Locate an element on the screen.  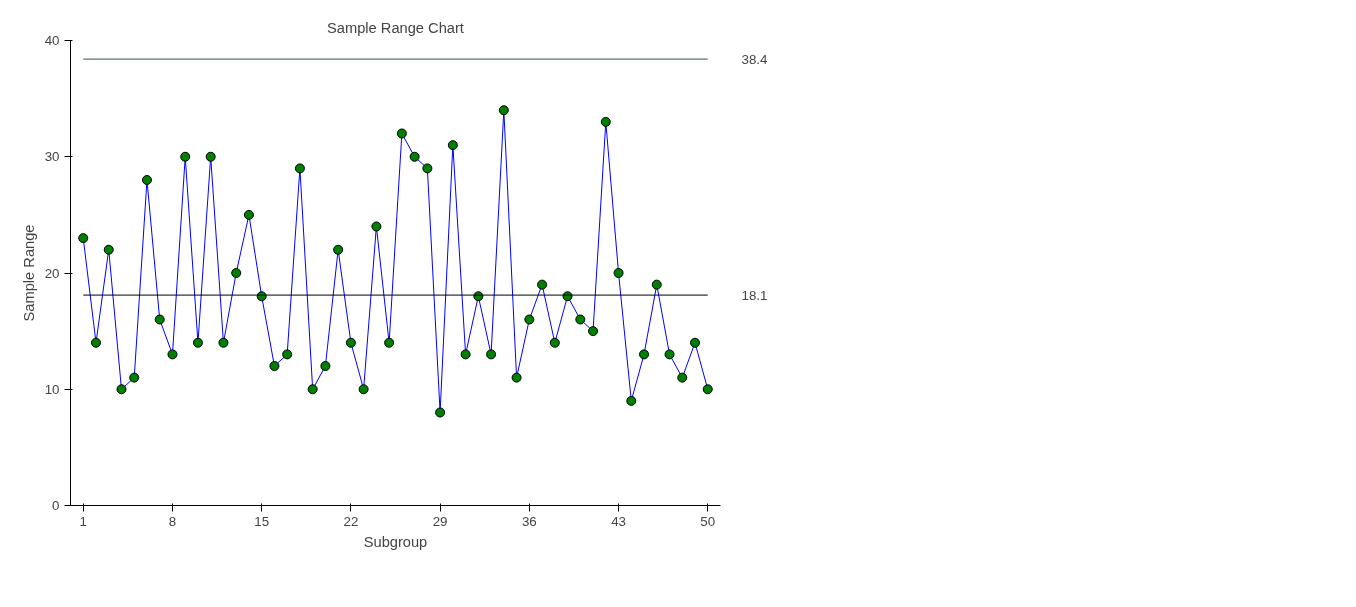
x-tick-label: 8 is located at coordinates (172, 521).